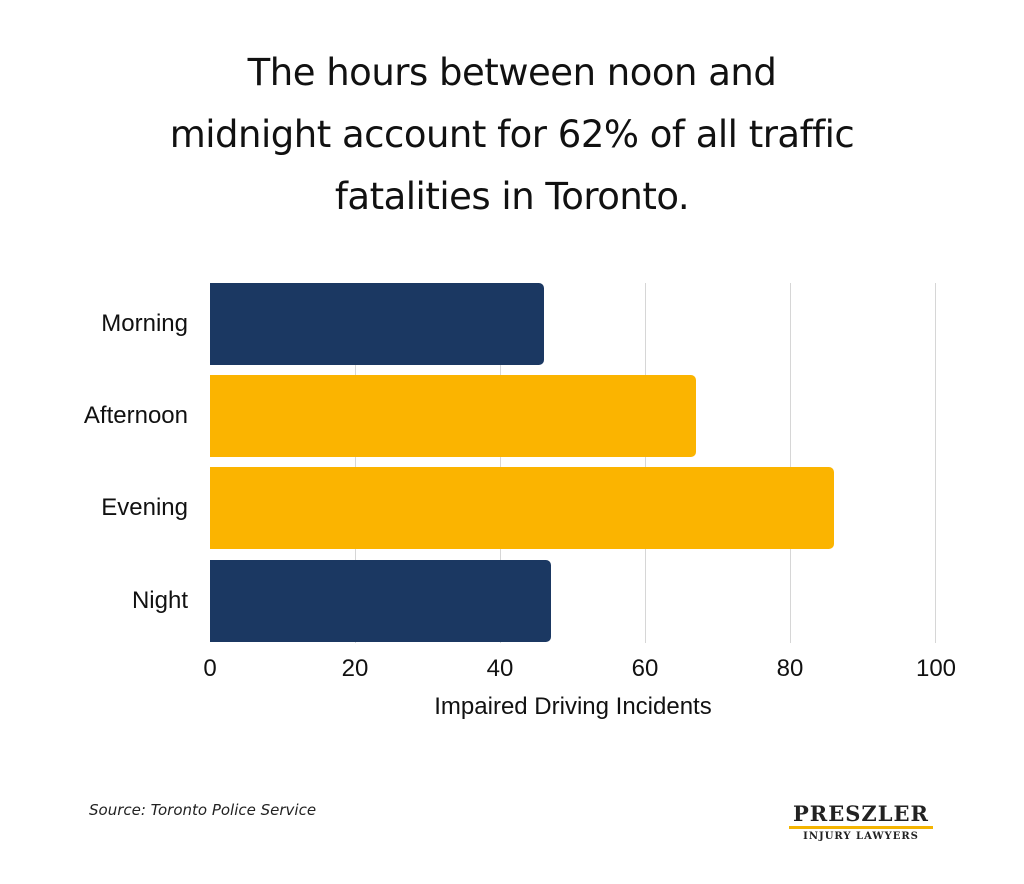 This screenshot has width=1024, height=884. Describe the element at coordinates (645, 668) in the screenshot. I see `x-tick-60: 60` at that location.